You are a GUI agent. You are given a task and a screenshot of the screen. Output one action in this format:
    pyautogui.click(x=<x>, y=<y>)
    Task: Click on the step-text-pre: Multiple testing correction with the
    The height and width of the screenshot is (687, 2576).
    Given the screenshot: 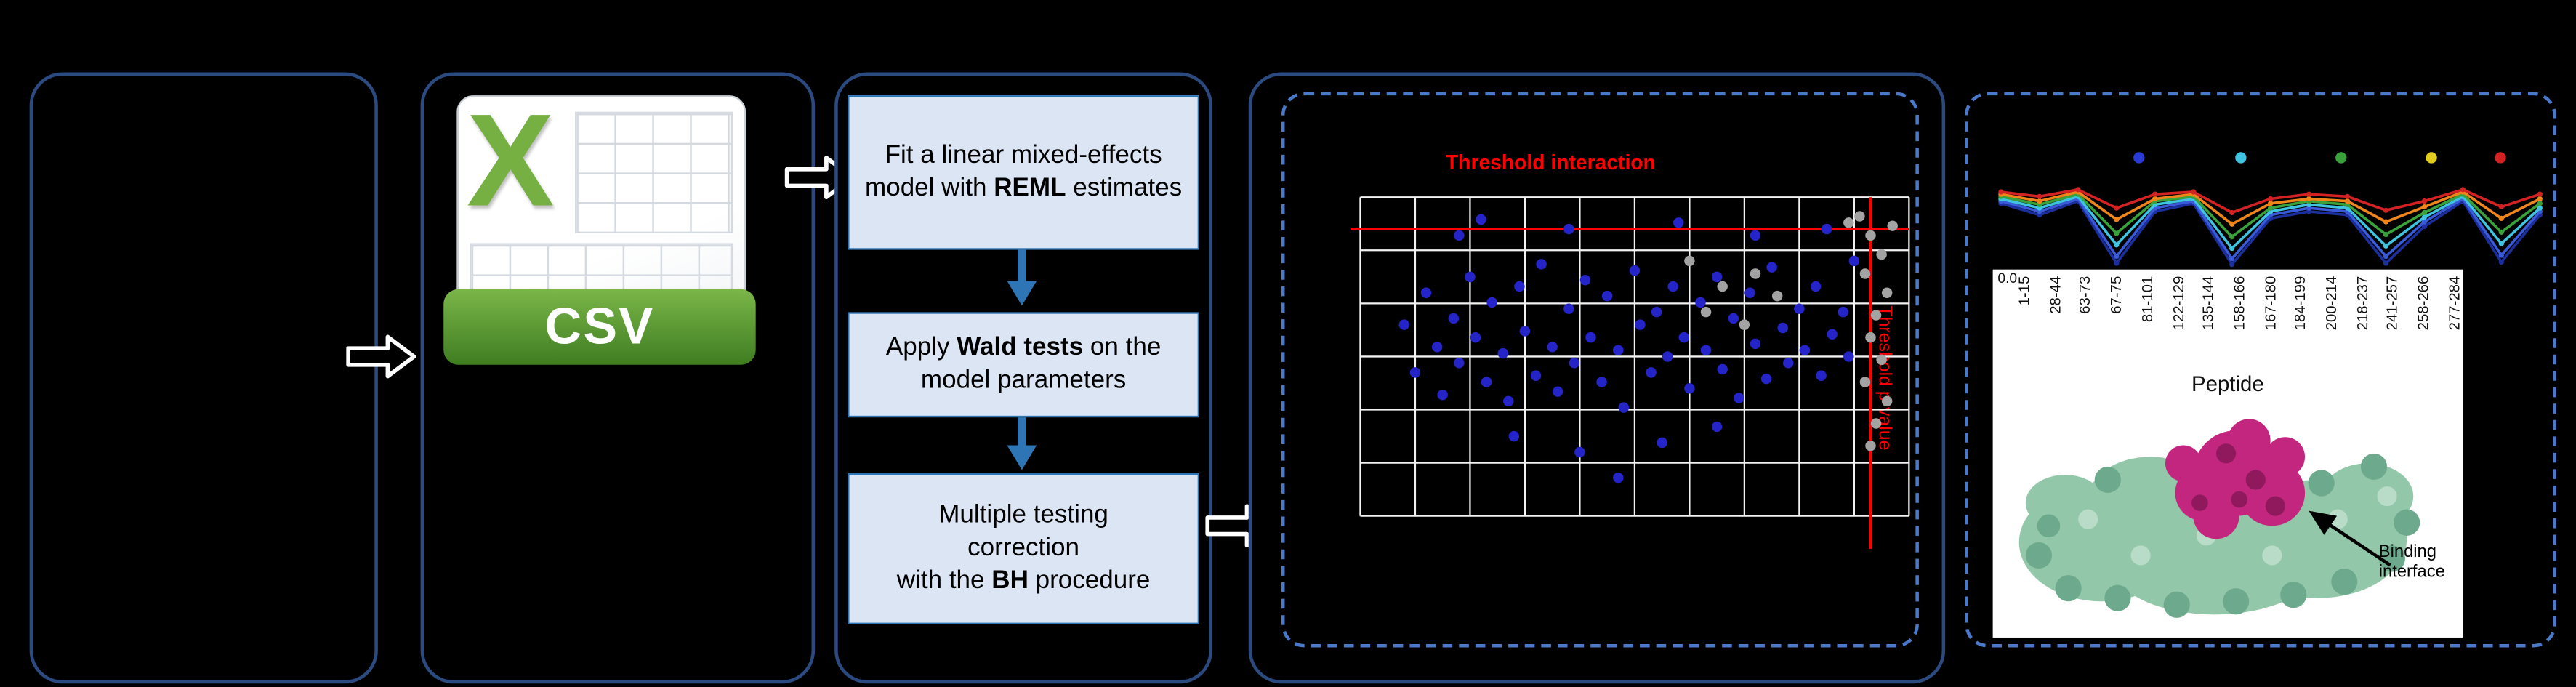 What is the action you would take?
    pyautogui.click(x=1002, y=548)
    